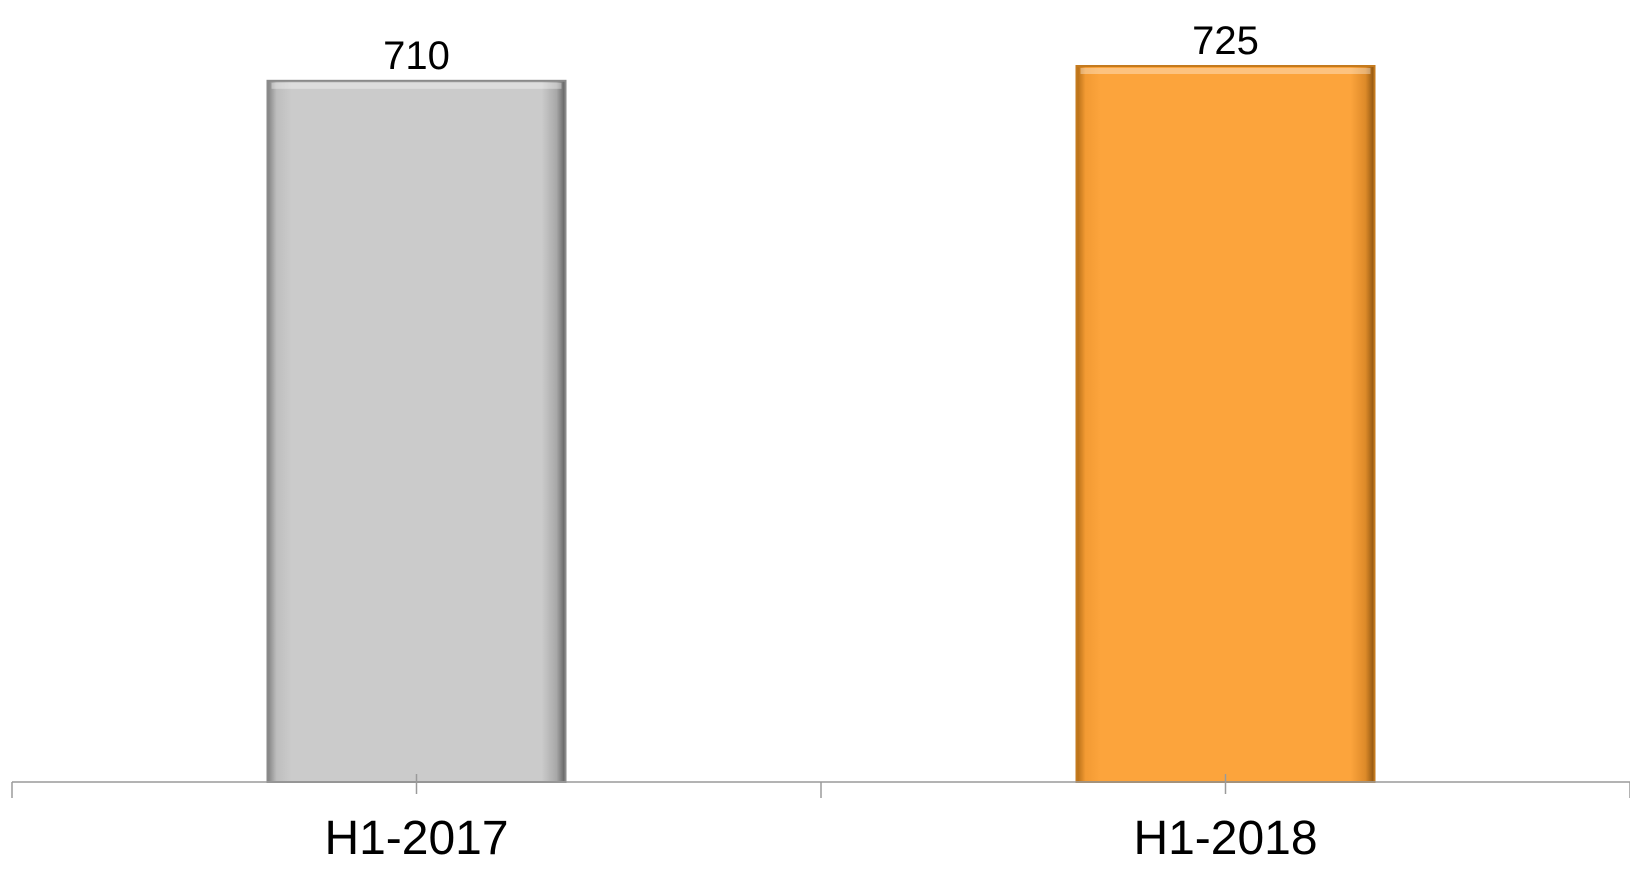  I want to click on bar-highlight-h1-2017, so click(416, 85).